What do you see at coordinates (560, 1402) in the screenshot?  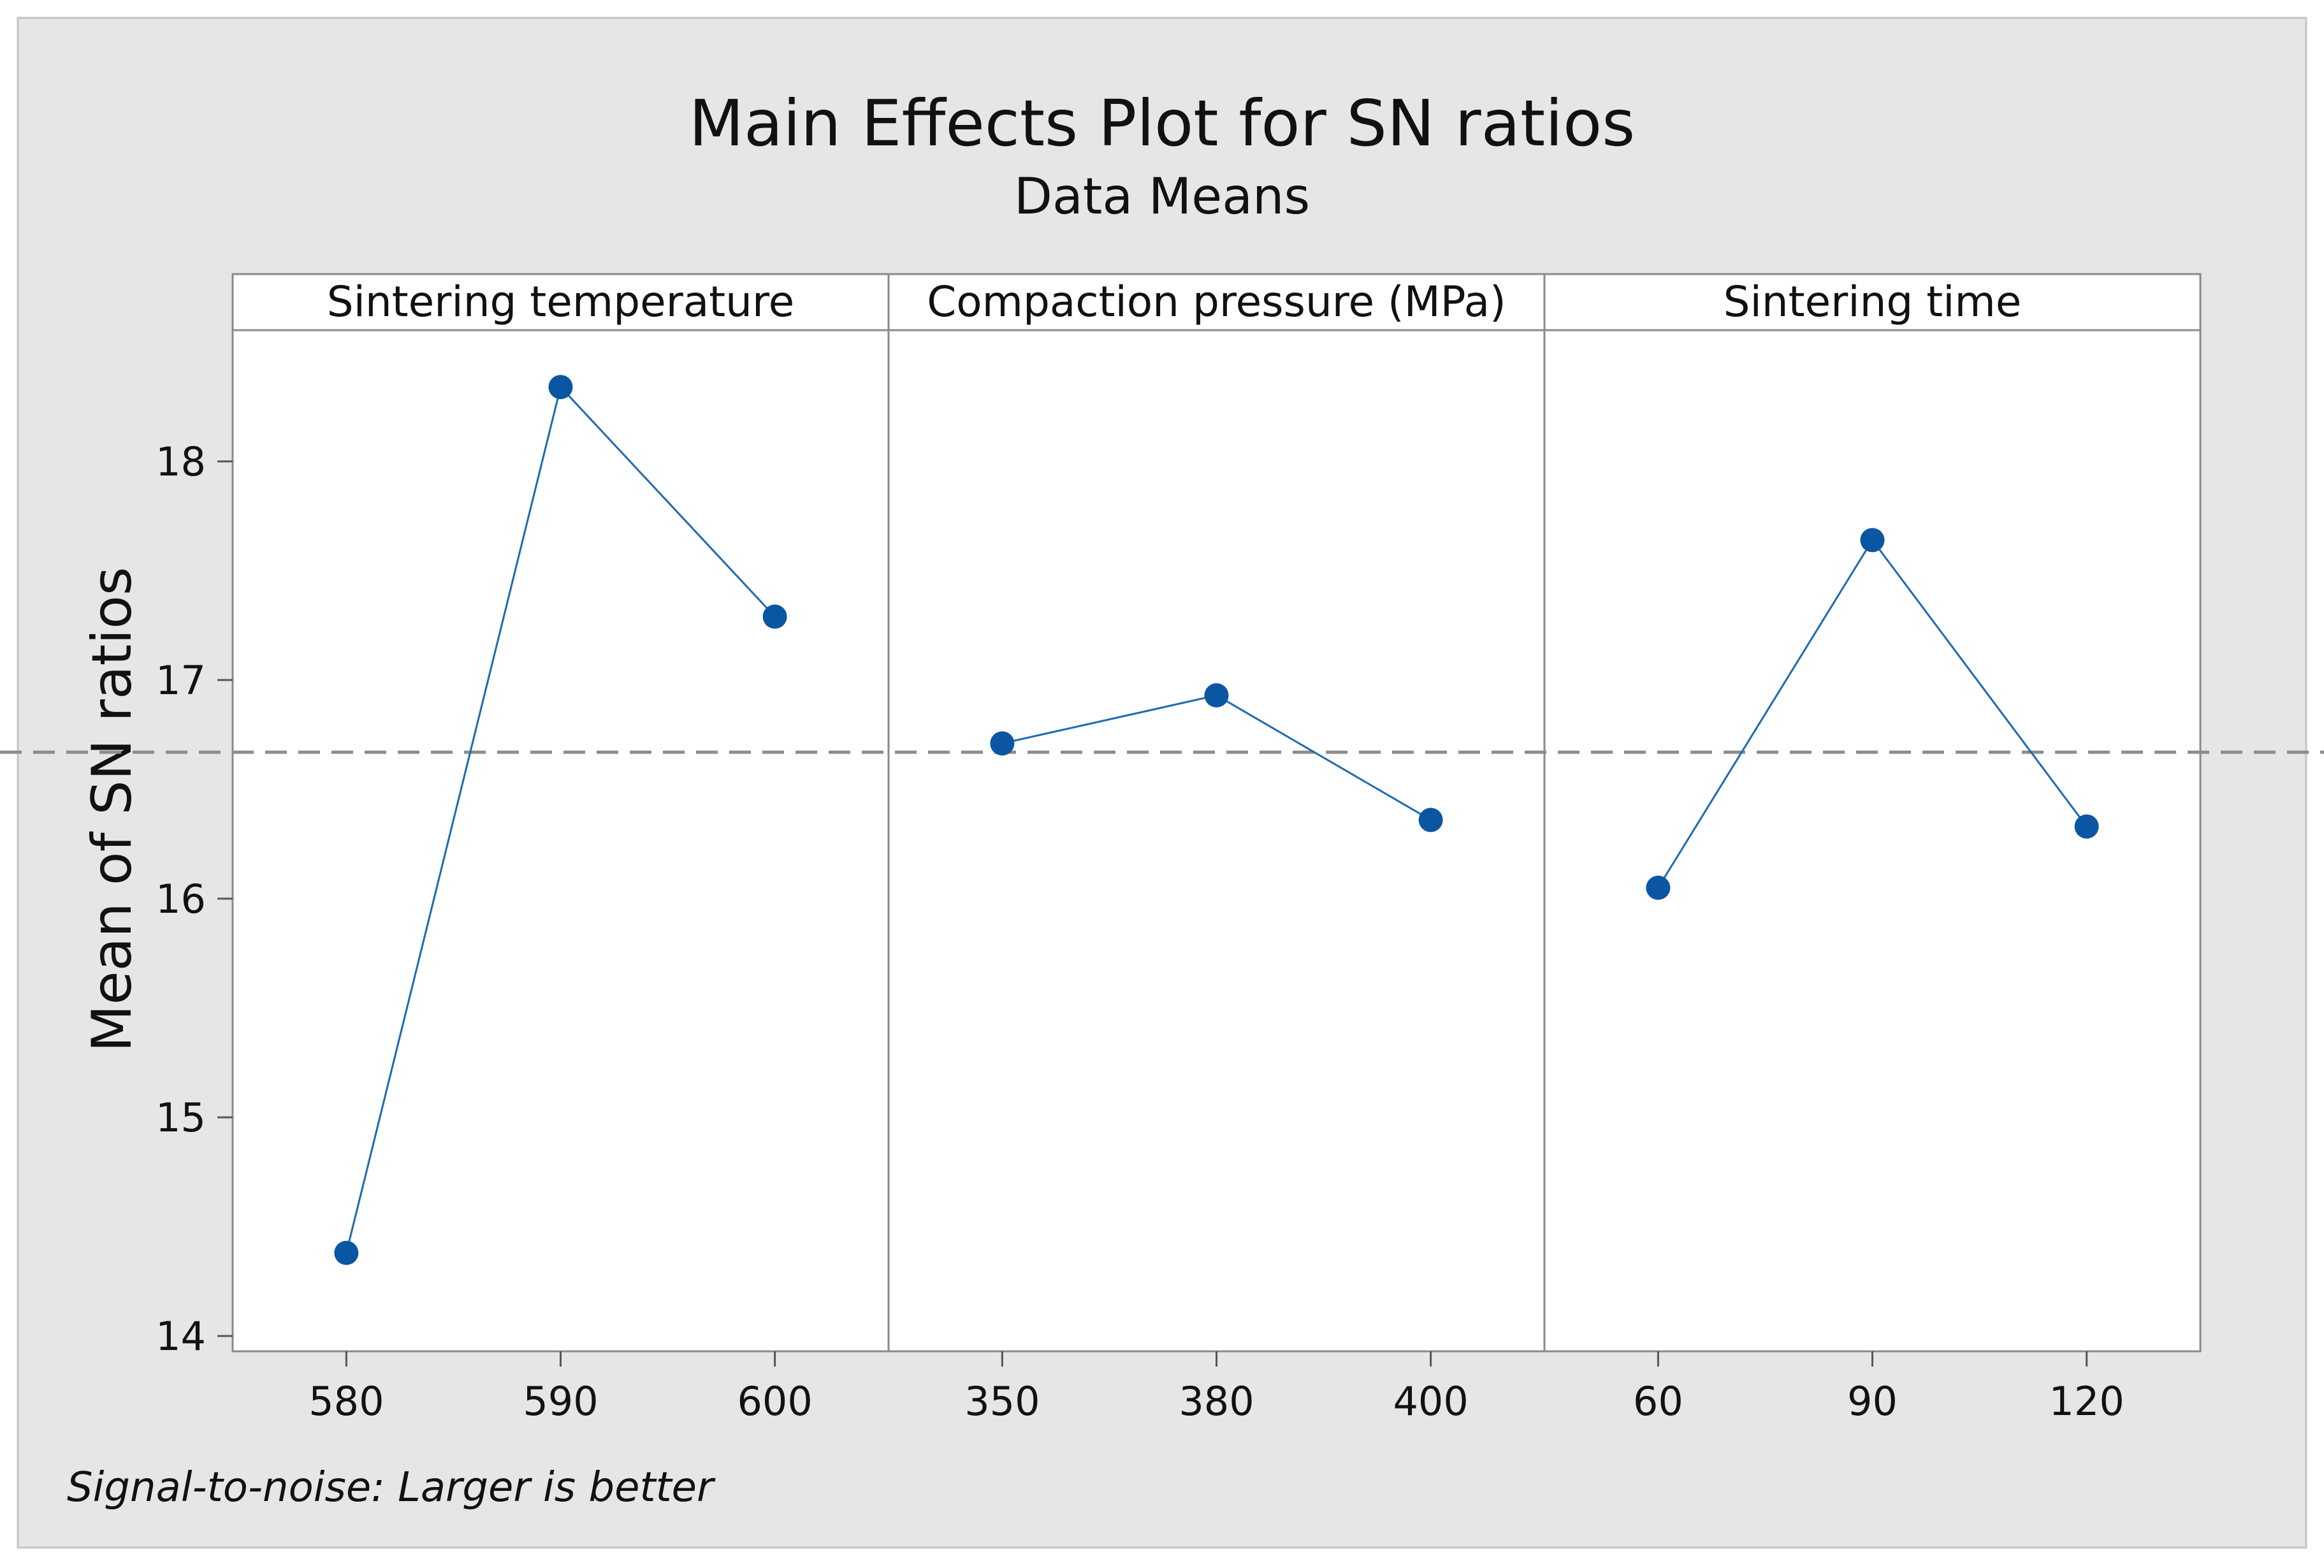 I see `x-tick-label: 590` at bounding box center [560, 1402].